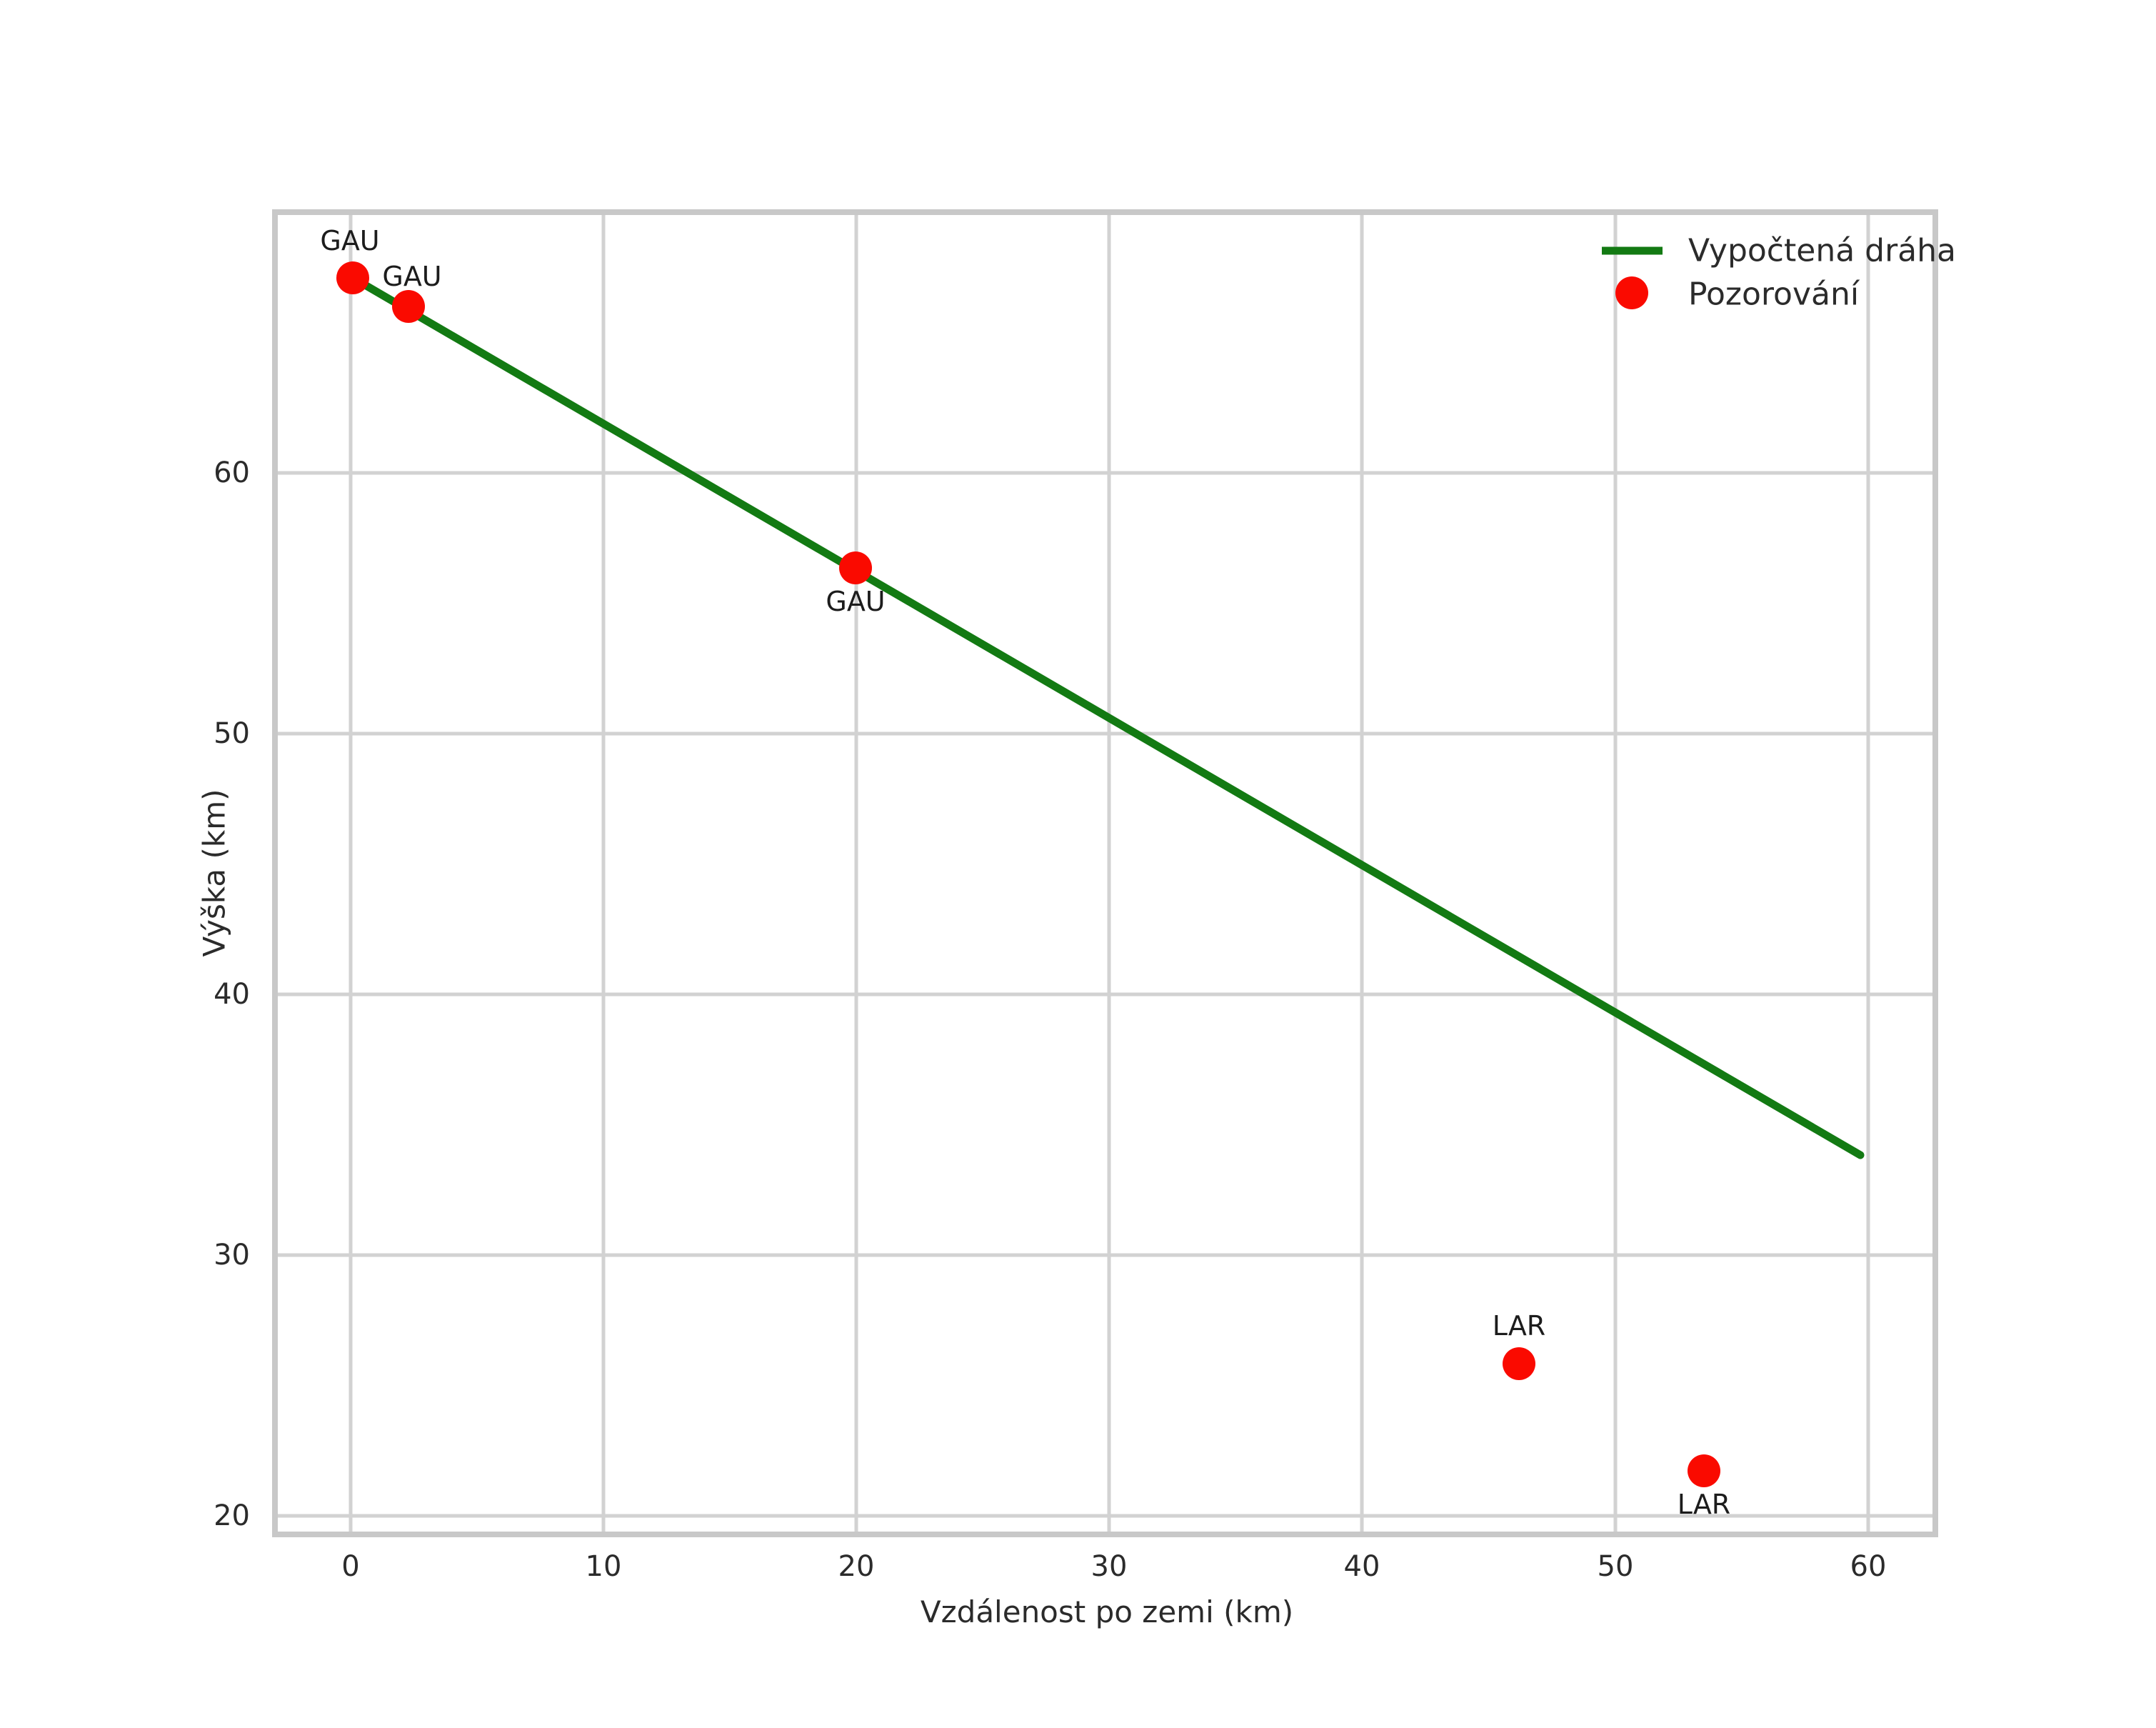 The image size is (2156, 1728). I want to click on x-tick-label-50: 50, so click(1616, 1566).